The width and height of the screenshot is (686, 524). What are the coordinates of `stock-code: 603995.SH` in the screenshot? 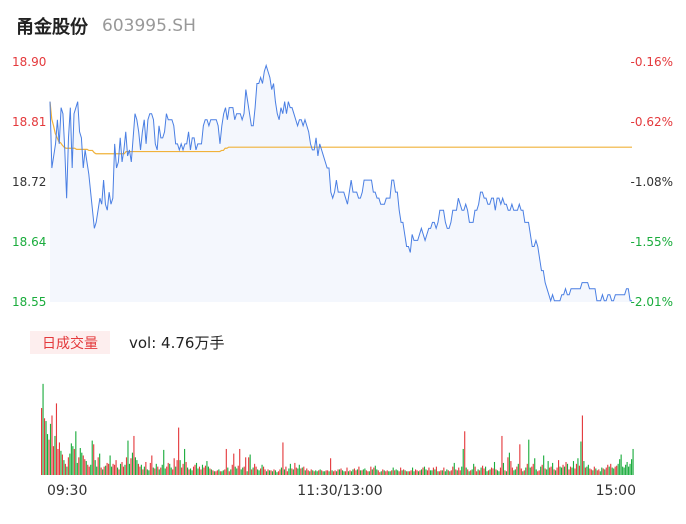 It's located at (149, 26).